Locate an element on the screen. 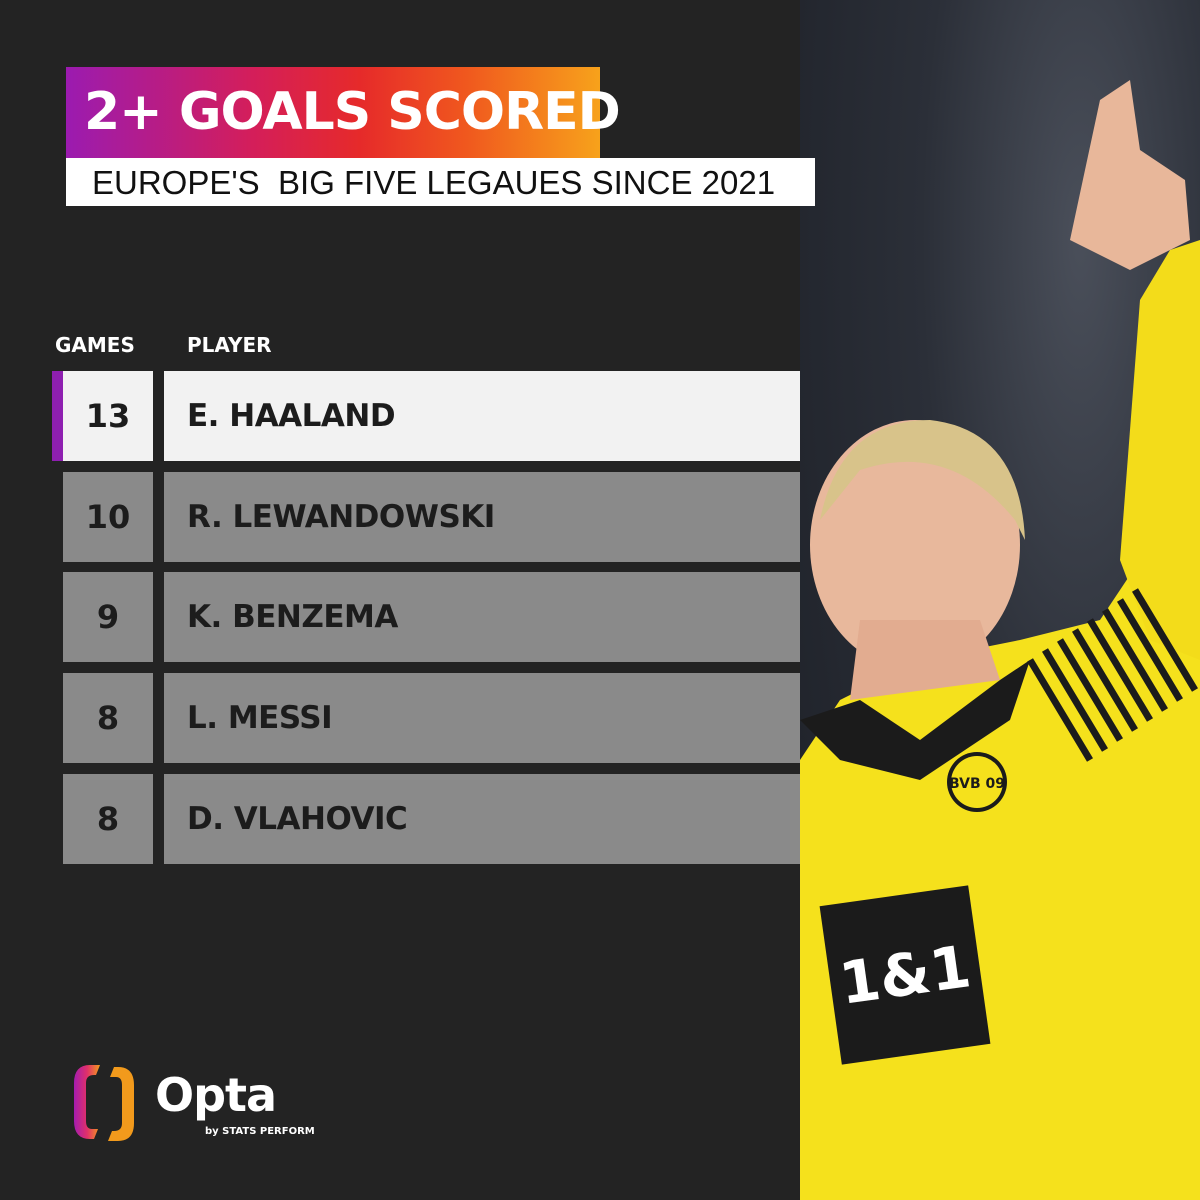  player-cell: K. BENZEMA is located at coordinates (482, 617).